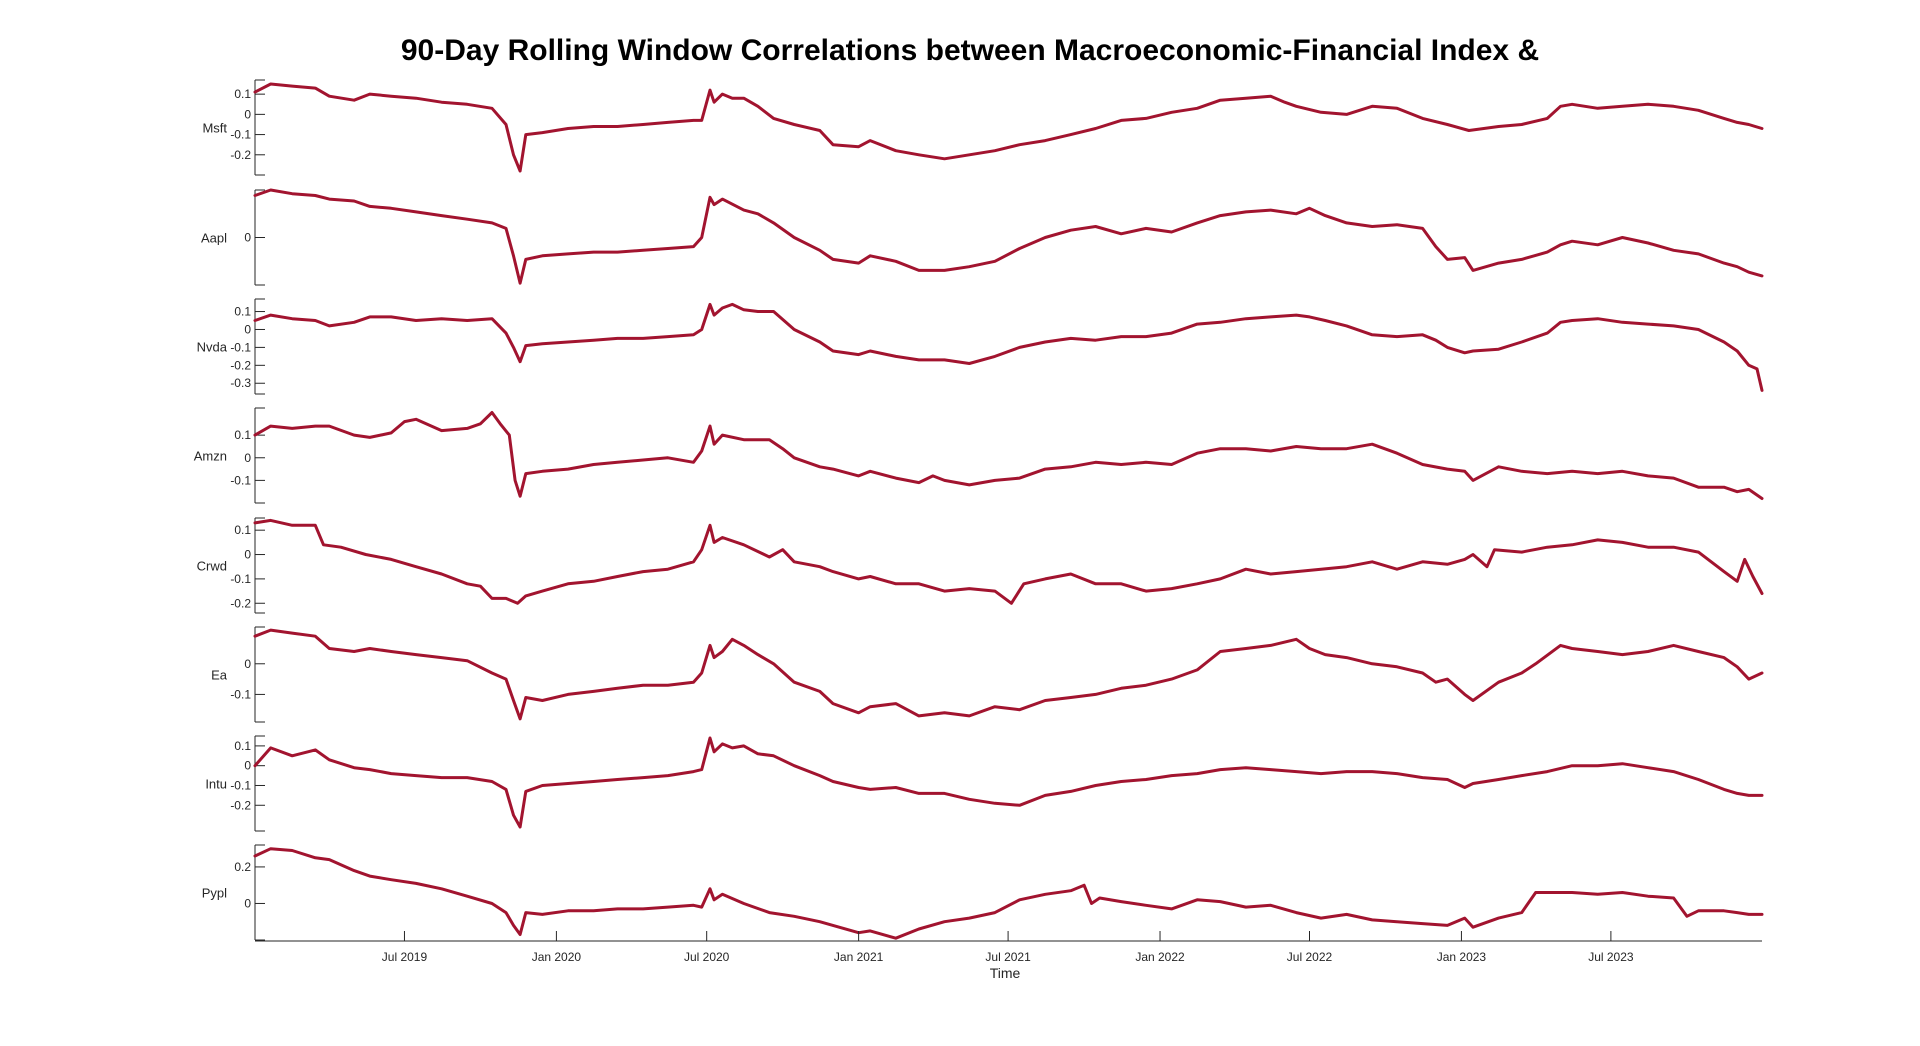 This screenshot has height=1046, width=1920. Describe the element at coordinates (1611, 957) in the screenshot. I see `x-tick-label: Jul 2023` at that location.